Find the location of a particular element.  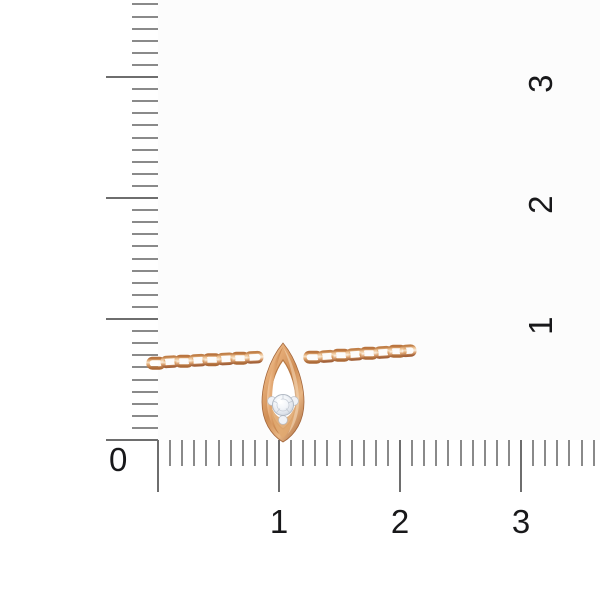

vertical-axis-label-2: 2 is located at coordinates (540, 204).